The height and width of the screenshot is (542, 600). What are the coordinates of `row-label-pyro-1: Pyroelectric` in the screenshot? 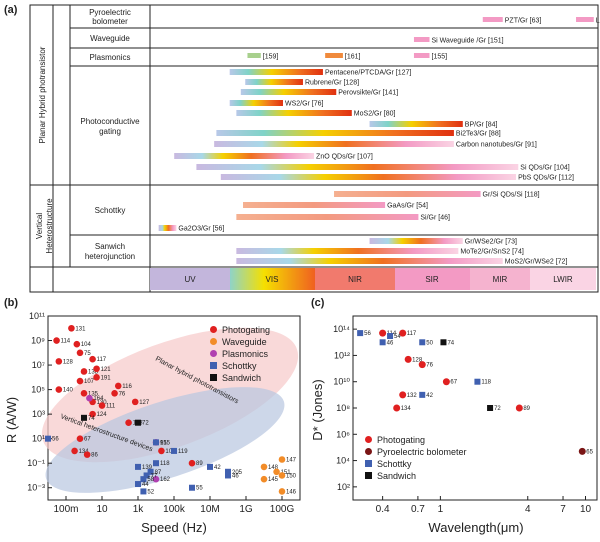 It's located at (110, 12).